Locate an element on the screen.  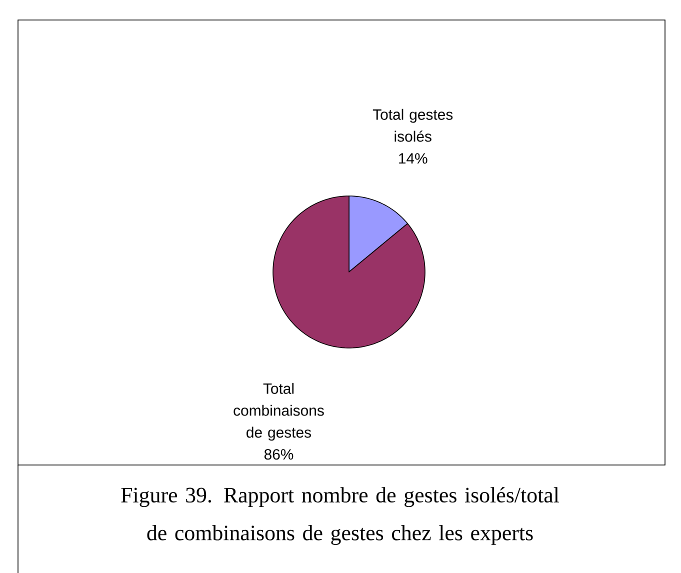
data-label: 86% is located at coordinates (279, 454).